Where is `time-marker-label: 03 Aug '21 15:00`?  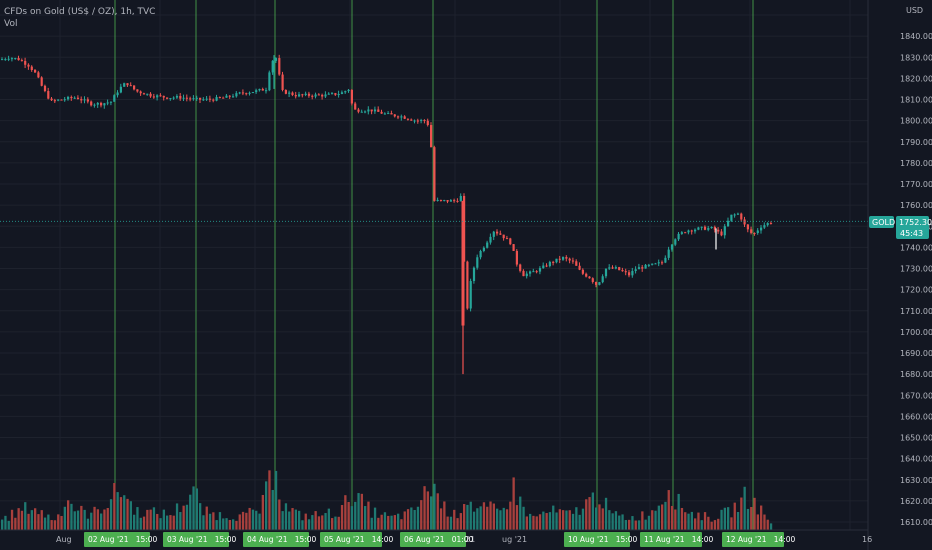
time-marker-label: 03 Aug '21 15:00 is located at coordinates (202, 539).